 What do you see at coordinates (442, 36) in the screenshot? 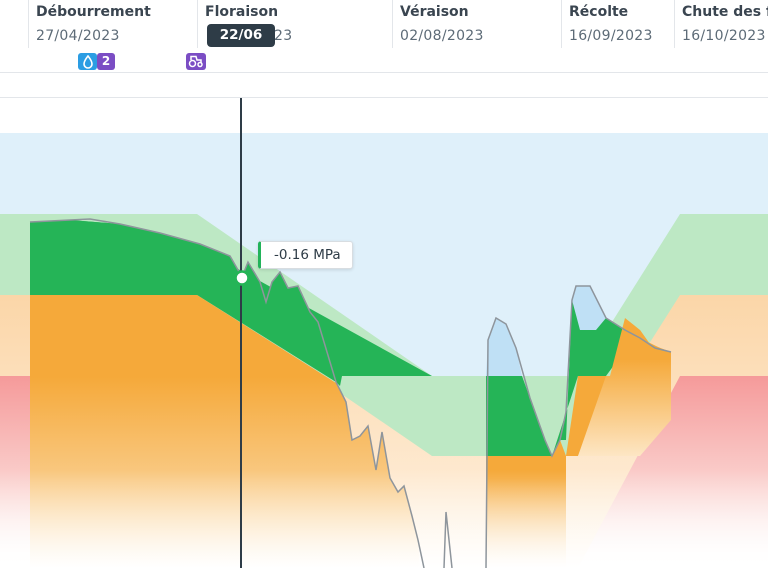
I see `phase-date: 02/08/2023` at bounding box center [442, 36].